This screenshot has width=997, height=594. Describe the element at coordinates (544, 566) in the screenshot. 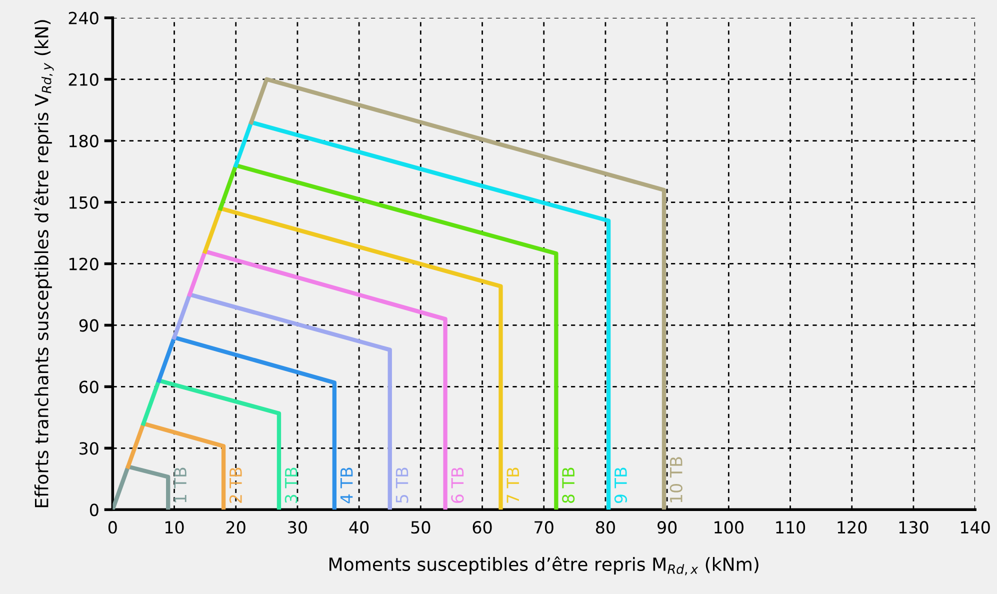

I see `x-axis-title: Moments susceptibles d’être repris M$_{Rd,x}$ (kNm)` at that location.